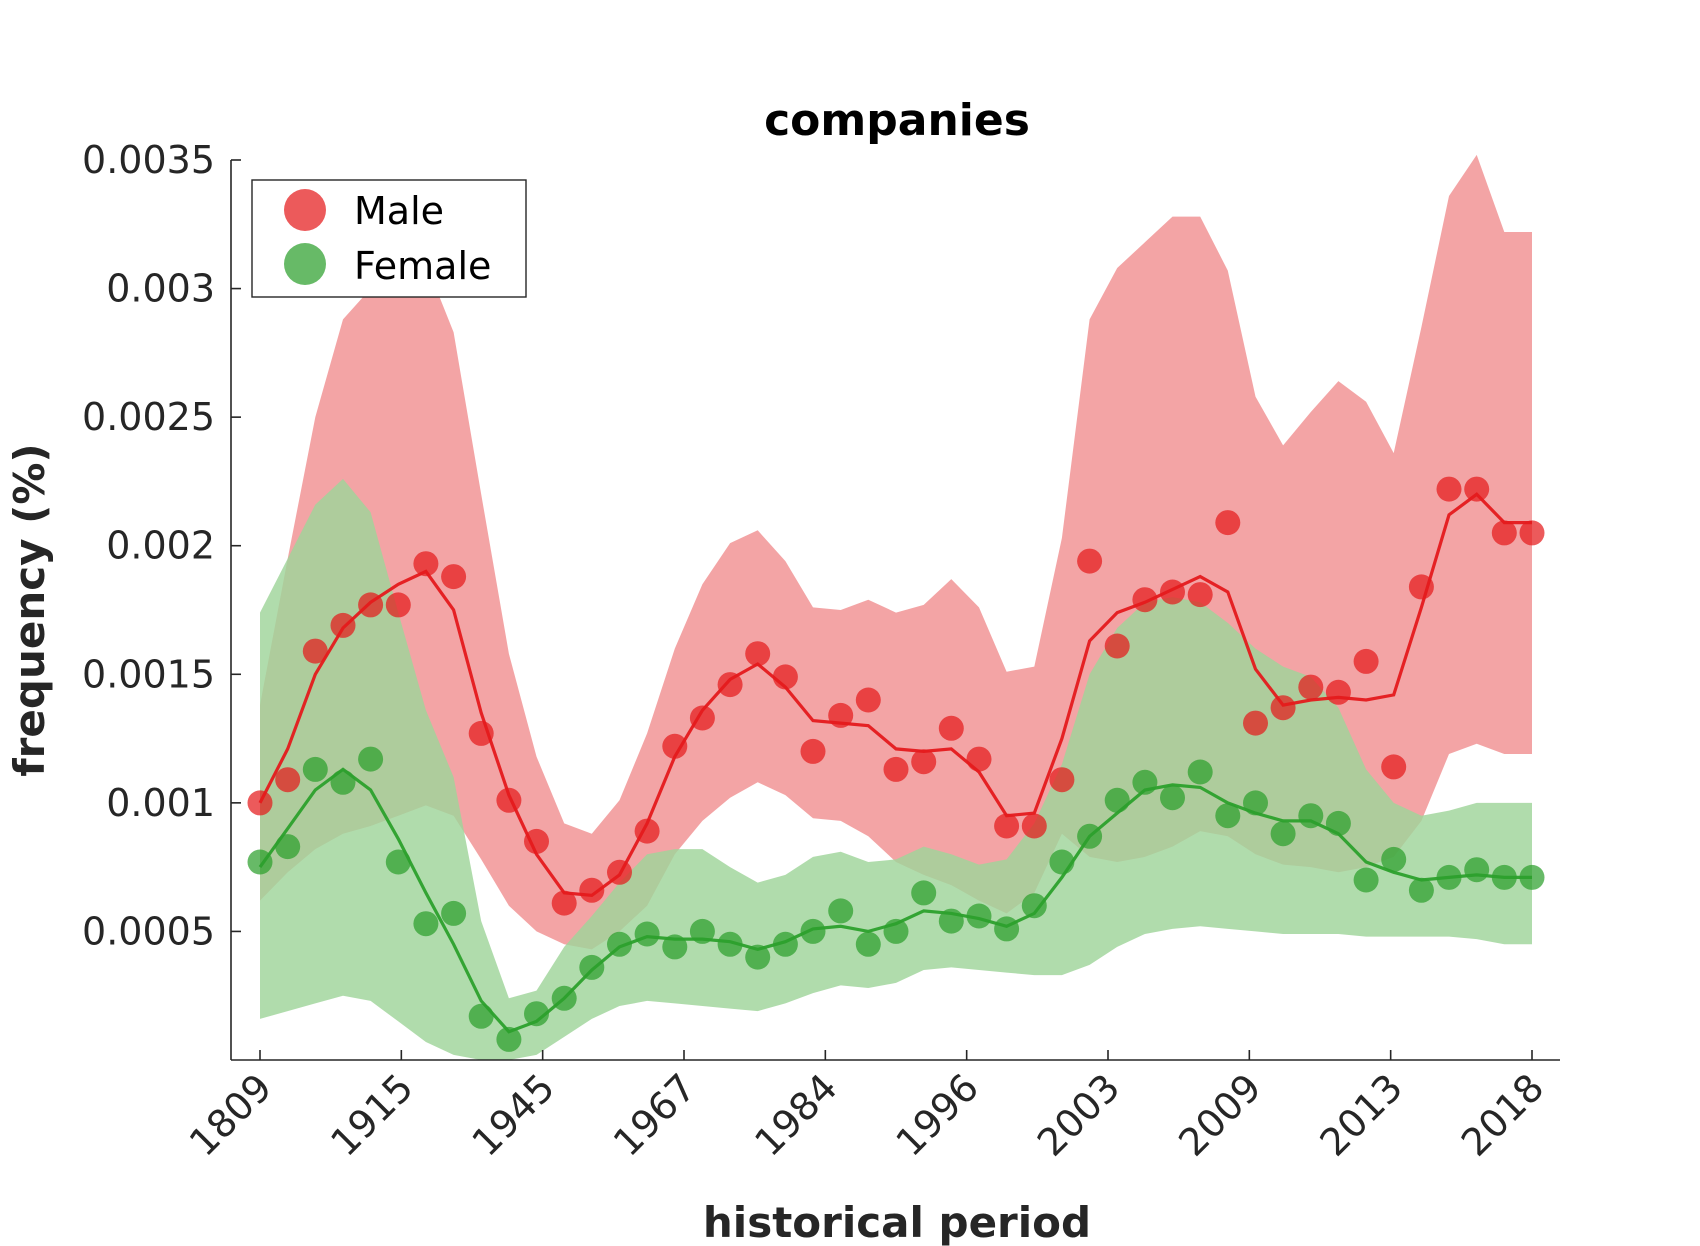  Describe the element at coordinates (938, 1115) in the screenshot. I see `x-tick-label: 1996` at that location.